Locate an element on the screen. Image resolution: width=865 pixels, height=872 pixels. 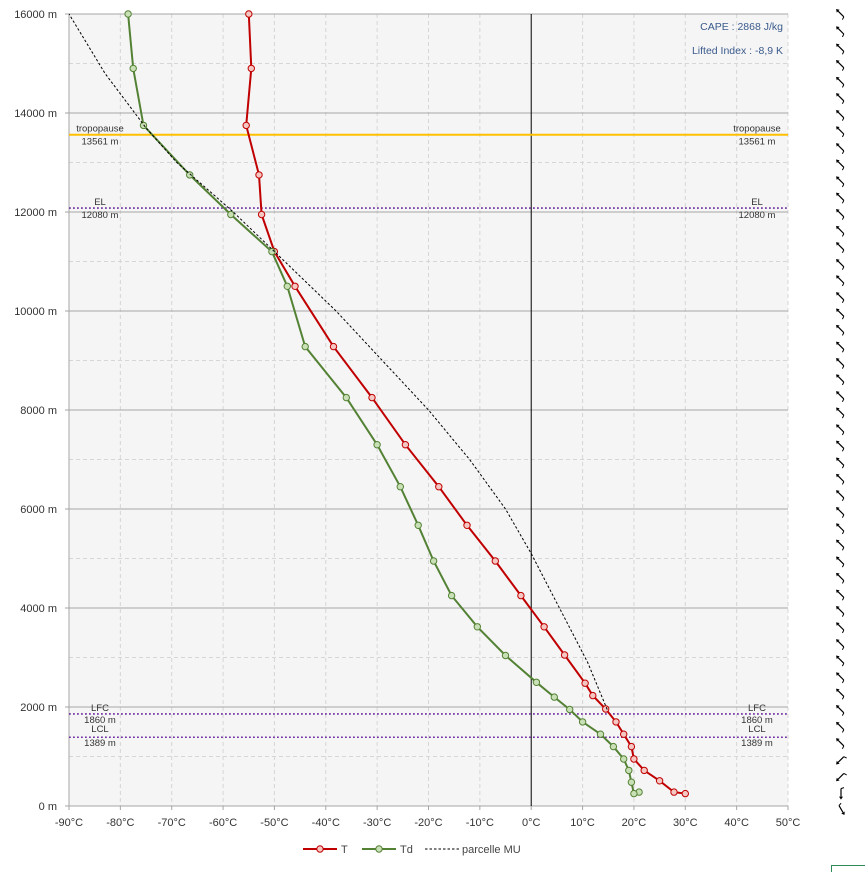
corner-frame is located at coordinates (848, 868).